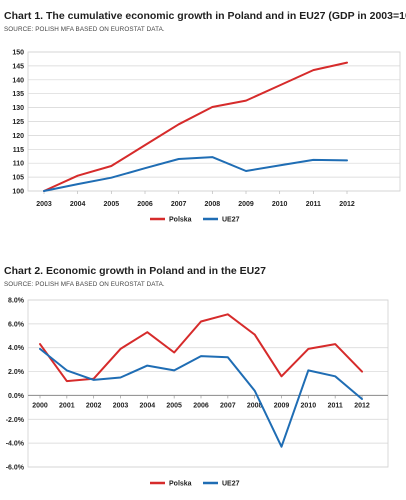 This screenshot has height=500, width=406. What do you see at coordinates (94, 405) in the screenshot?
I see `chart-2-x-tick-label: 2002` at bounding box center [94, 405].